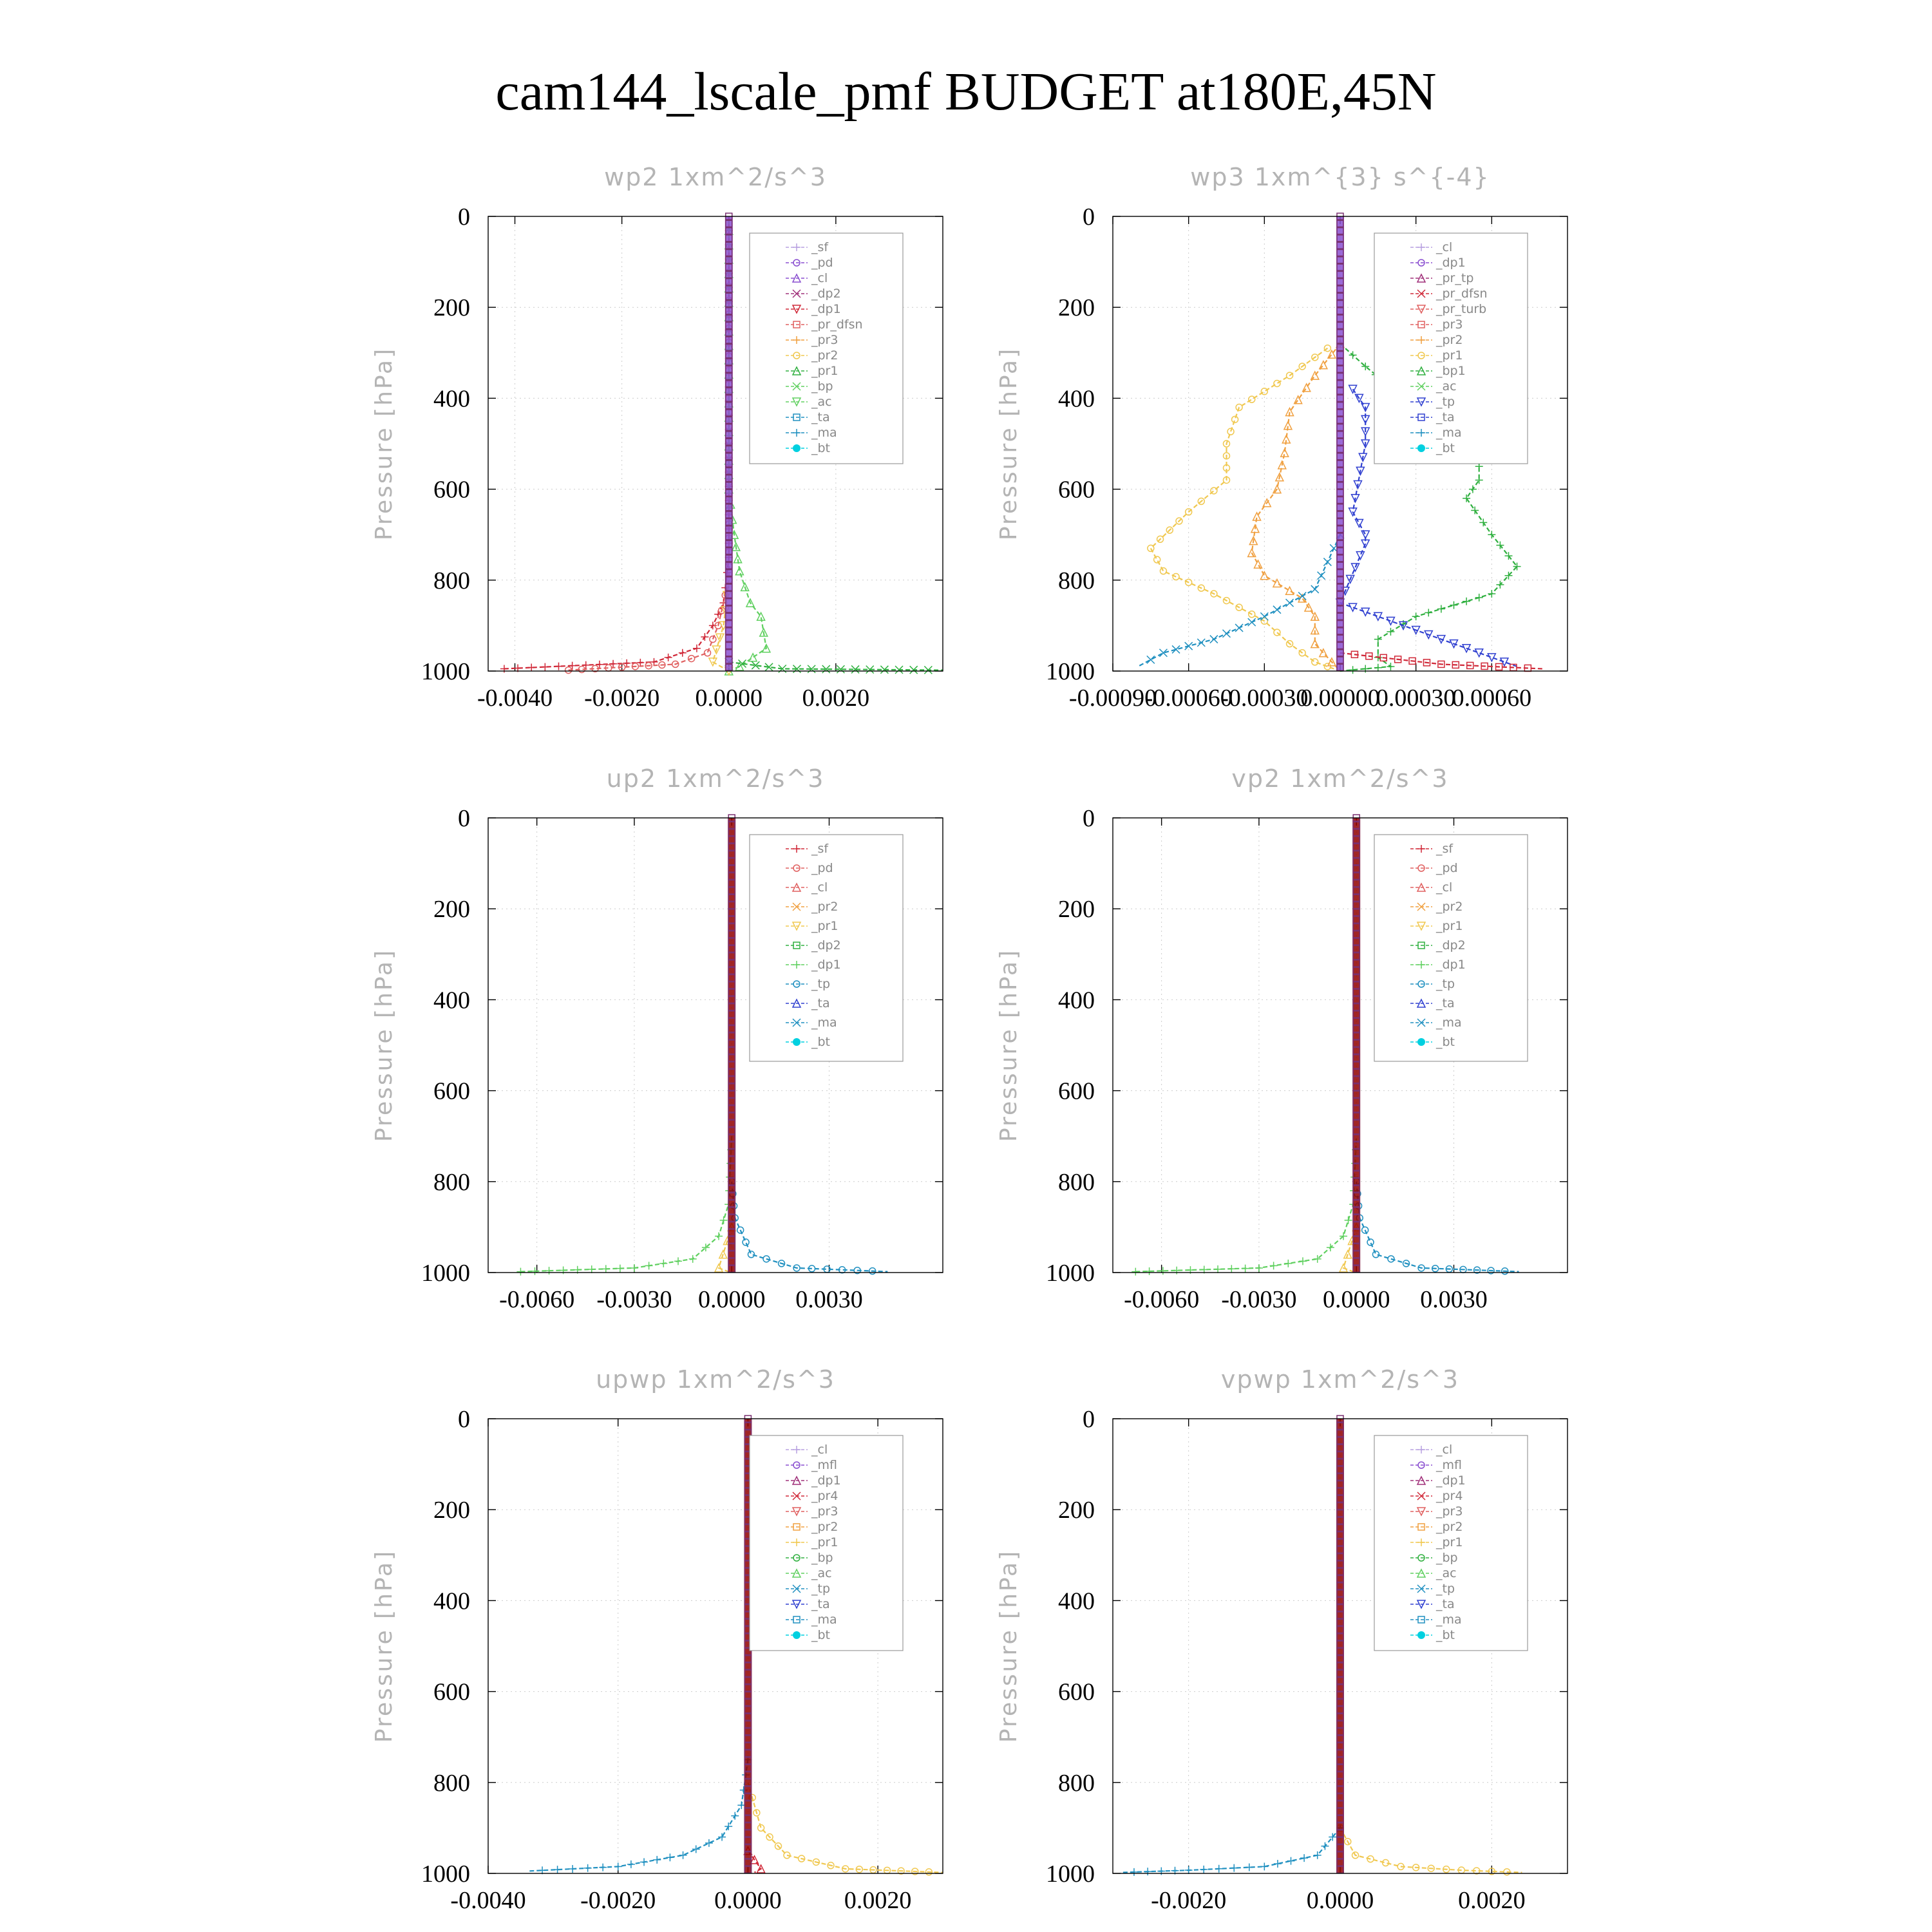 The image size is (1932, 1932). Describe the element at coordinates (820, 1003) in the screenshot. I see `legend-label: _ta` at that location.